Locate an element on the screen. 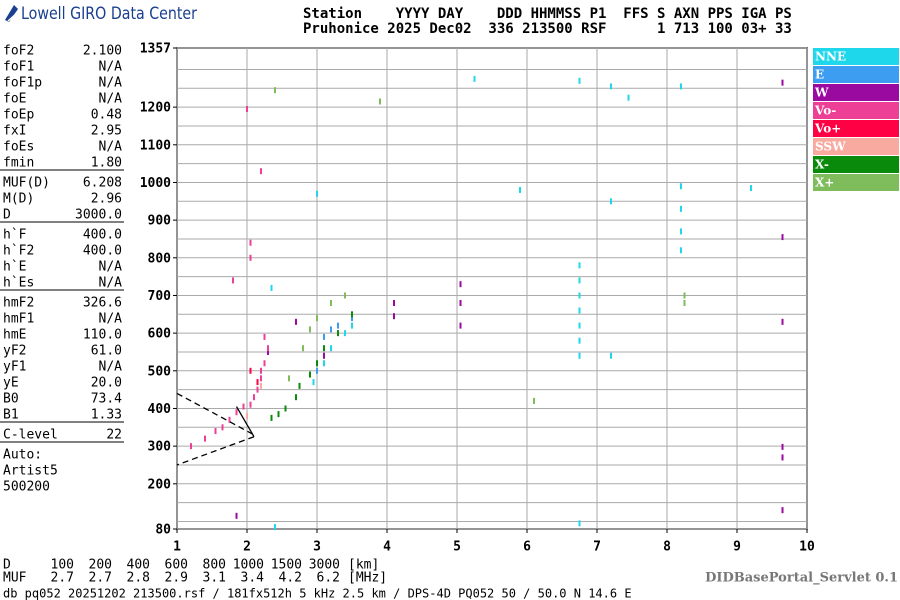 Image resolution: width=900 pixels, height=600 pixels. footer-value: 800 is located at coordinates (214, 565).